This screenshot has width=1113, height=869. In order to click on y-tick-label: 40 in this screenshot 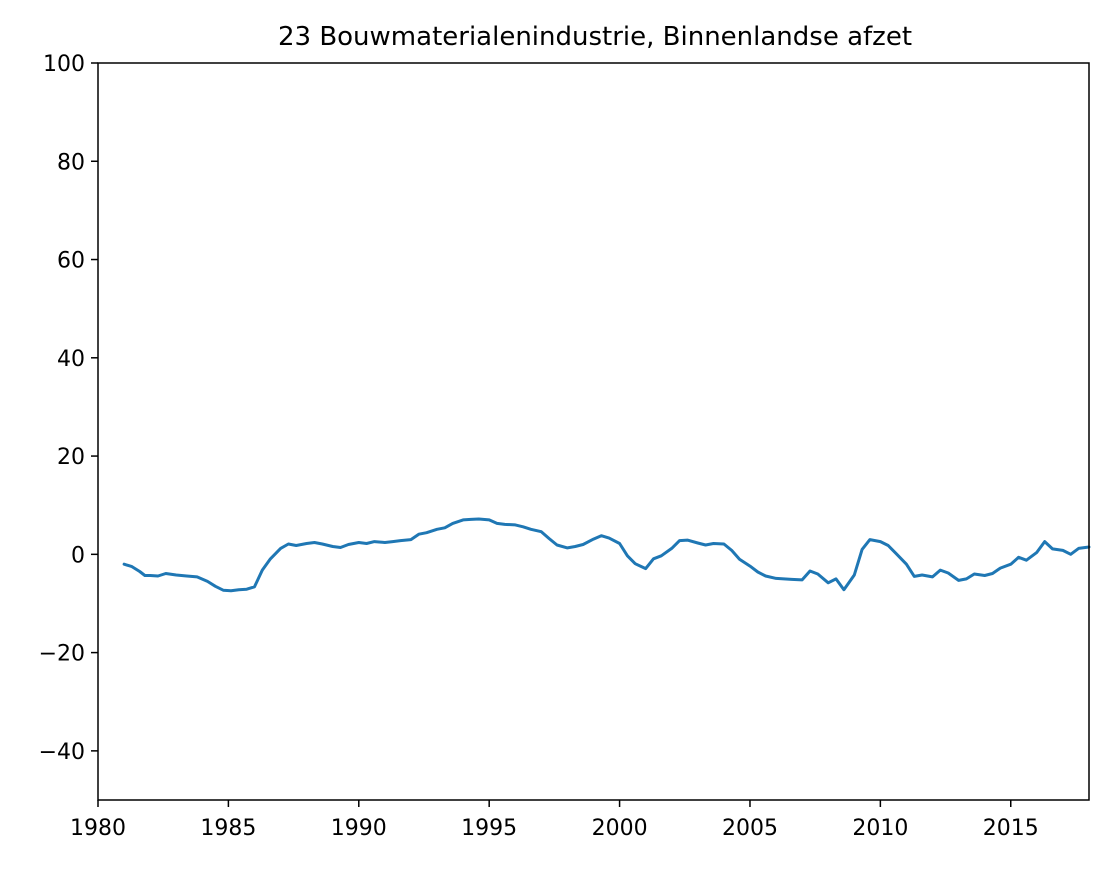, I will do `click(71, 359)`.